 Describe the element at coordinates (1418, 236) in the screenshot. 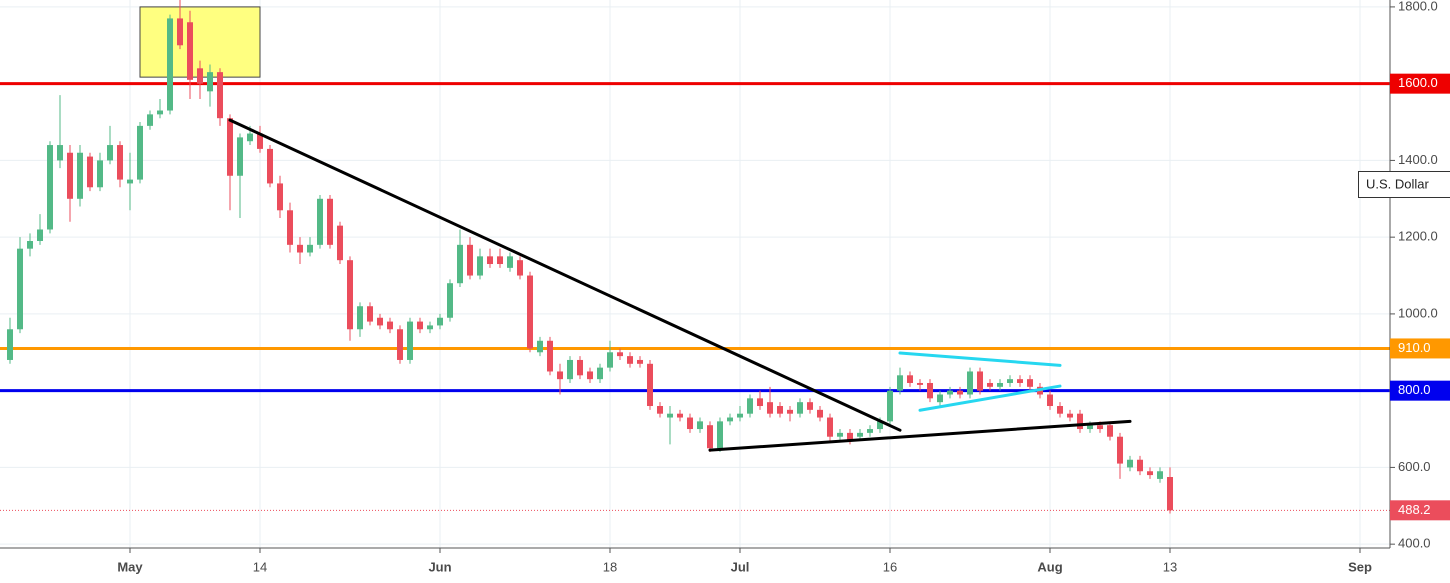

I see `y-tick-label: 1200.0` at that location.